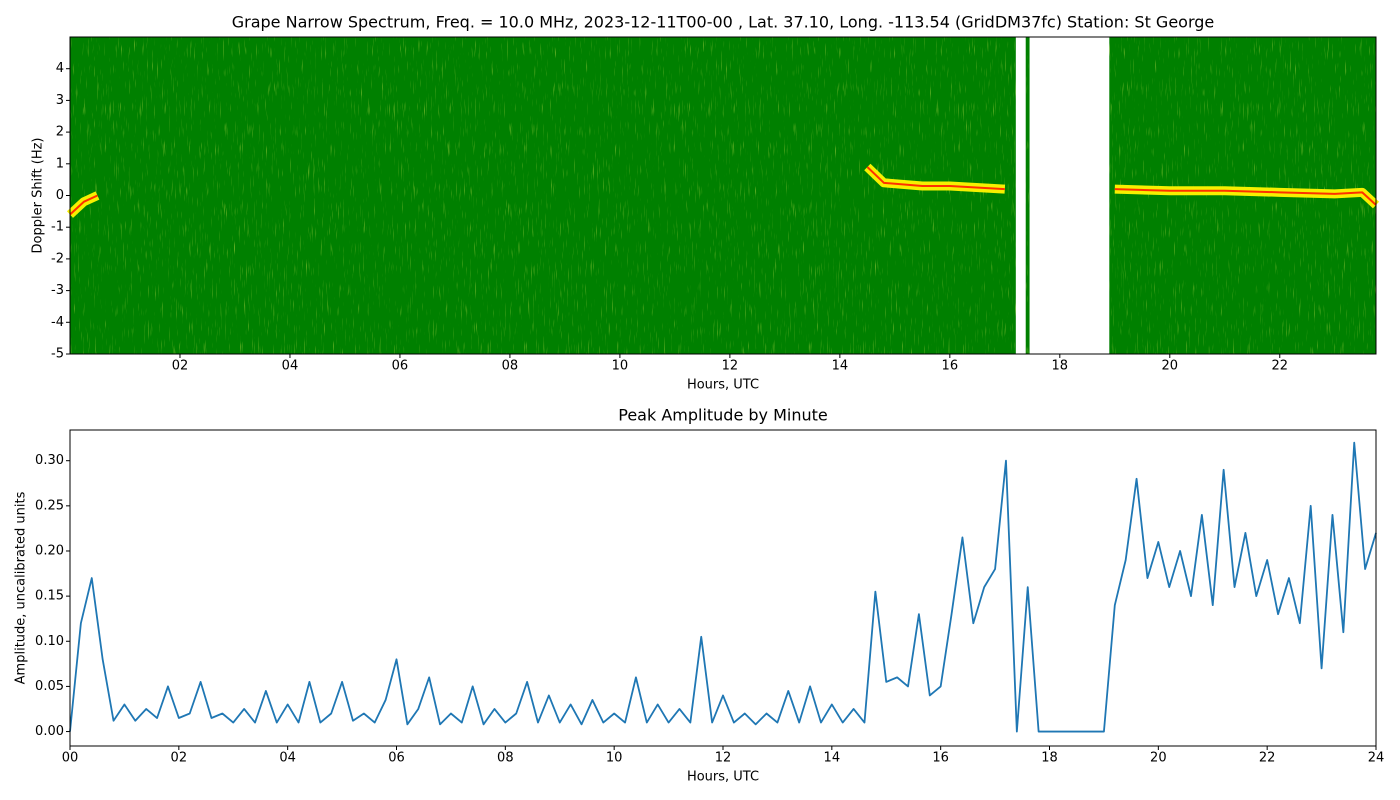 Image resolution: width=1400 pixels, height=800 pixels. What do you see at coordinates (70, 758) in the screenshot?
I see `x-tick-label: 00` at bounding box center [70, 758].